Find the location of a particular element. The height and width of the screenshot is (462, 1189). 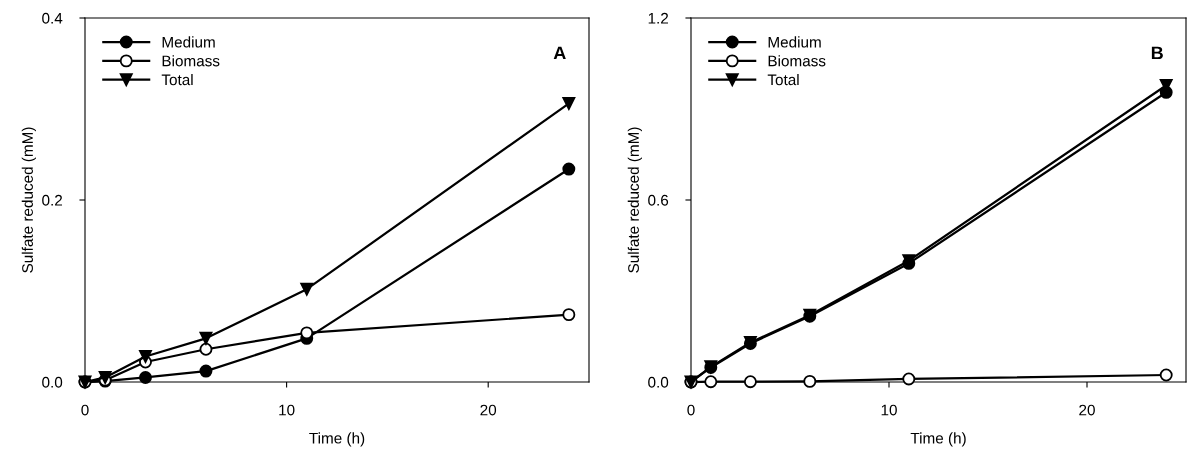

y-tick-label: 0.4 is located at coordinates (52, 18).